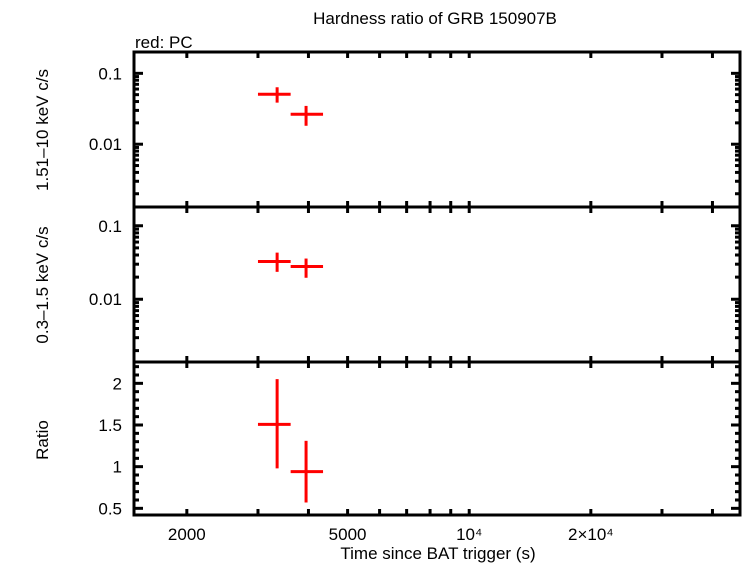  What do you see at coordinates (435, 18) in the screenshot?
I see `chart-title: Hardness ratio of GRB 150907B` at bounding box center [435, 18].